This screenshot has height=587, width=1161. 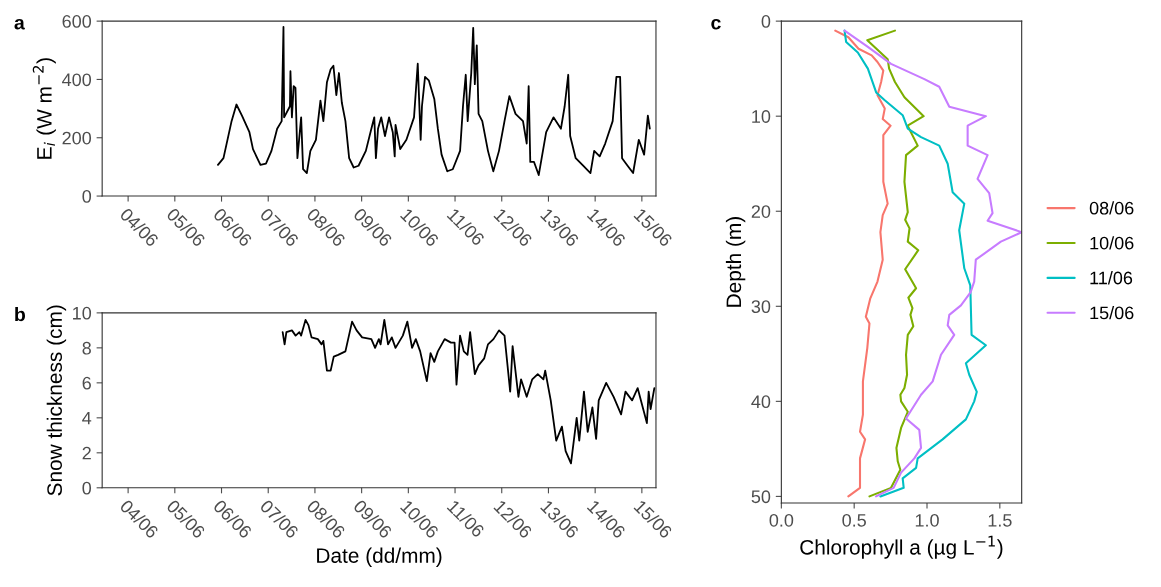 I want to click on x-axis-title: Date (dd/mm), so click(x=379, y=557).